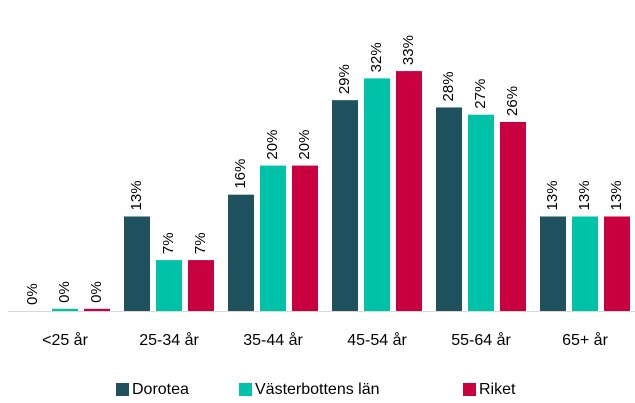 The image size is (635, 403). What do you see at coordinates (344, 79) in the screenshot?
I see `value-label: 29%` at bounding box center [344, 79].